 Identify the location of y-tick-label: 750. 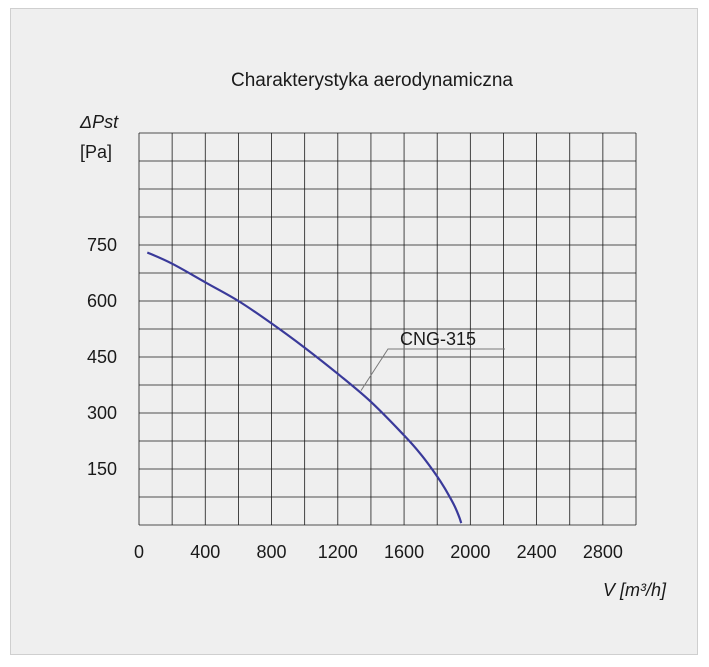
(102, 245).